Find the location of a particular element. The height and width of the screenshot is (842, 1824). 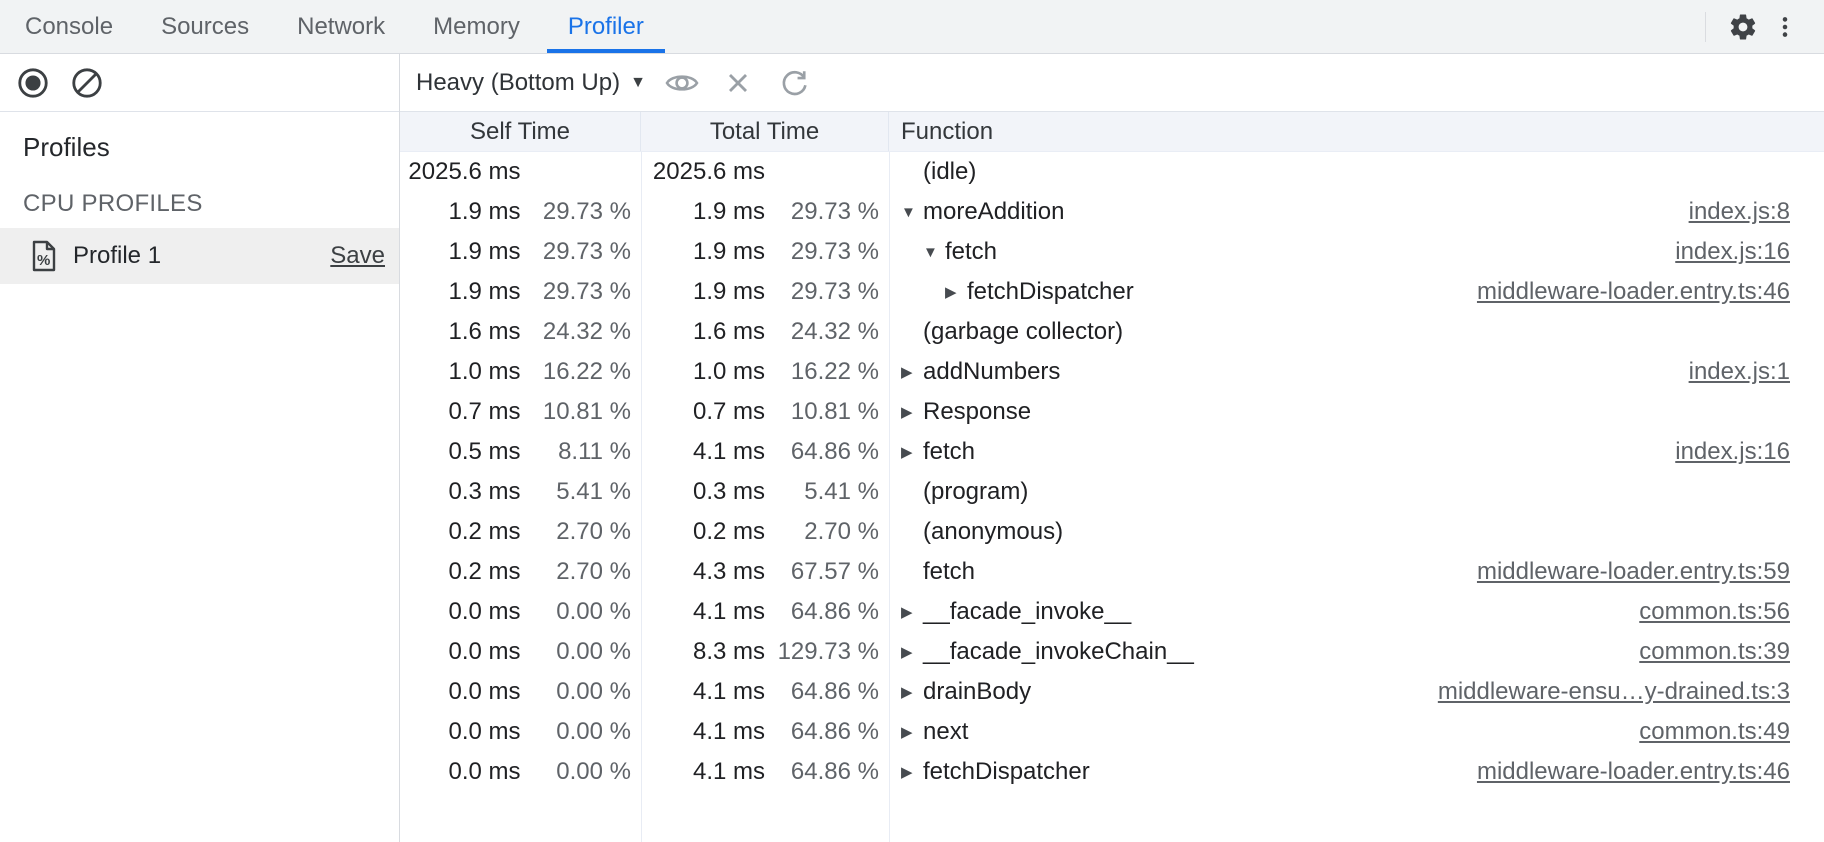

function-cell: (program) is located at coordinates (976, 491).